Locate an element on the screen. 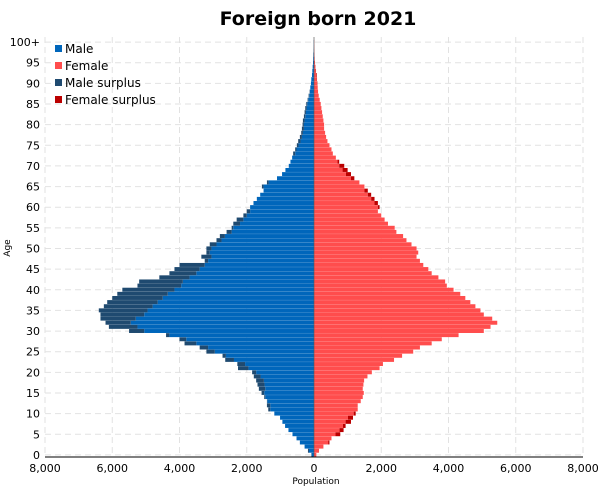 Image resolution: width=600 pixels, height=487 pixels. legend-swatch-male is located at coordinates (58, 48).